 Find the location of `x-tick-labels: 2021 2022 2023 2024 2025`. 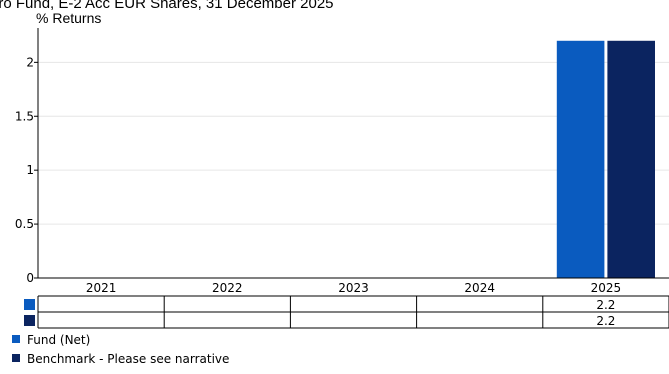

x-tick-labels: 2021 2022 2023 2024 2025 is located at coordinates (353, 288).